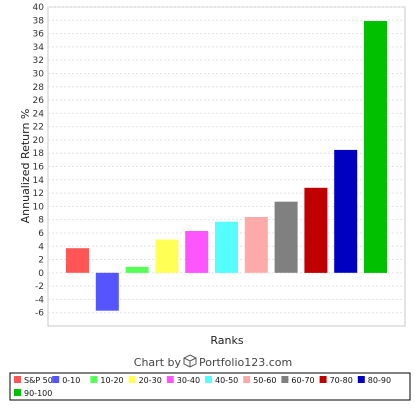 The height and width of the screenshot is (408, 415). What do you see at coordinates (38, 61) in the screenshot?
I see `y-tick-label: 32` at bounding box center [38, 61].